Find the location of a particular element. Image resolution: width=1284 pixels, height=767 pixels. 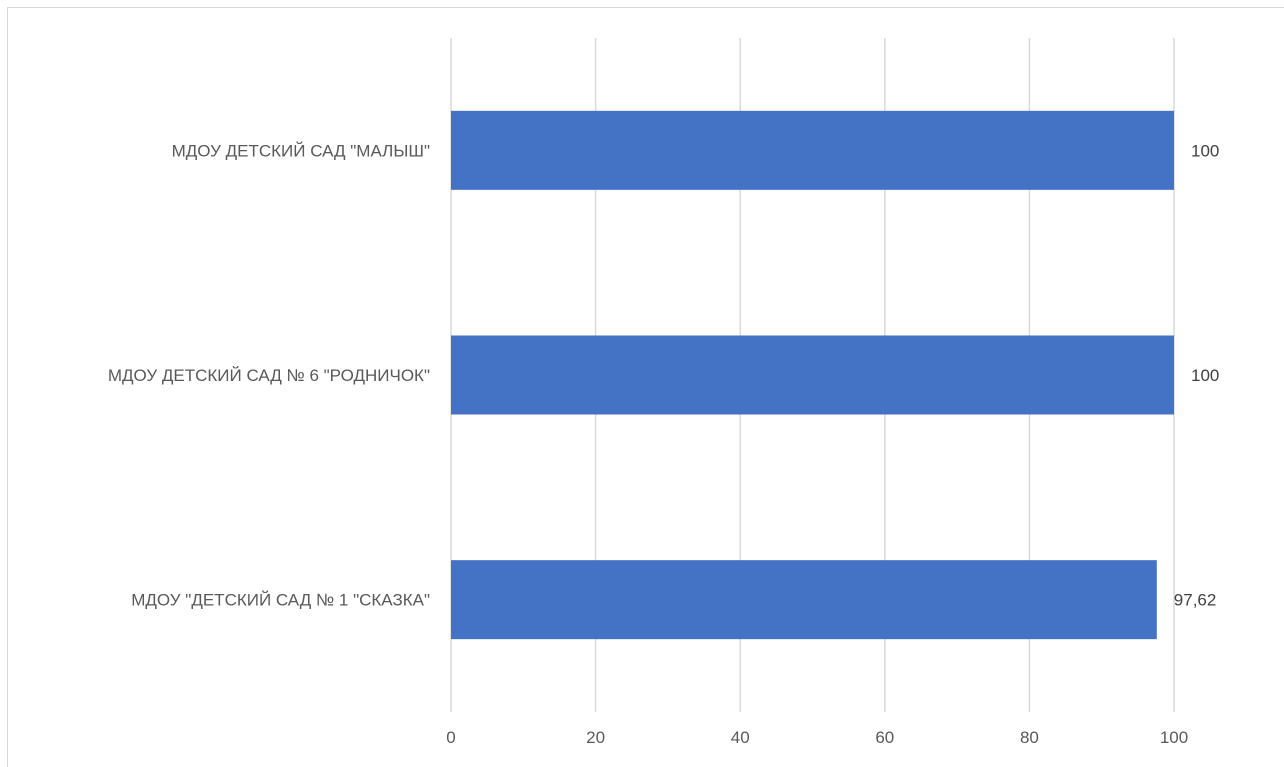

category-label: МДОУ "ДЕТСКИЙ САД № 1 "СКАЗКА" is located at coordinates (280, 600).